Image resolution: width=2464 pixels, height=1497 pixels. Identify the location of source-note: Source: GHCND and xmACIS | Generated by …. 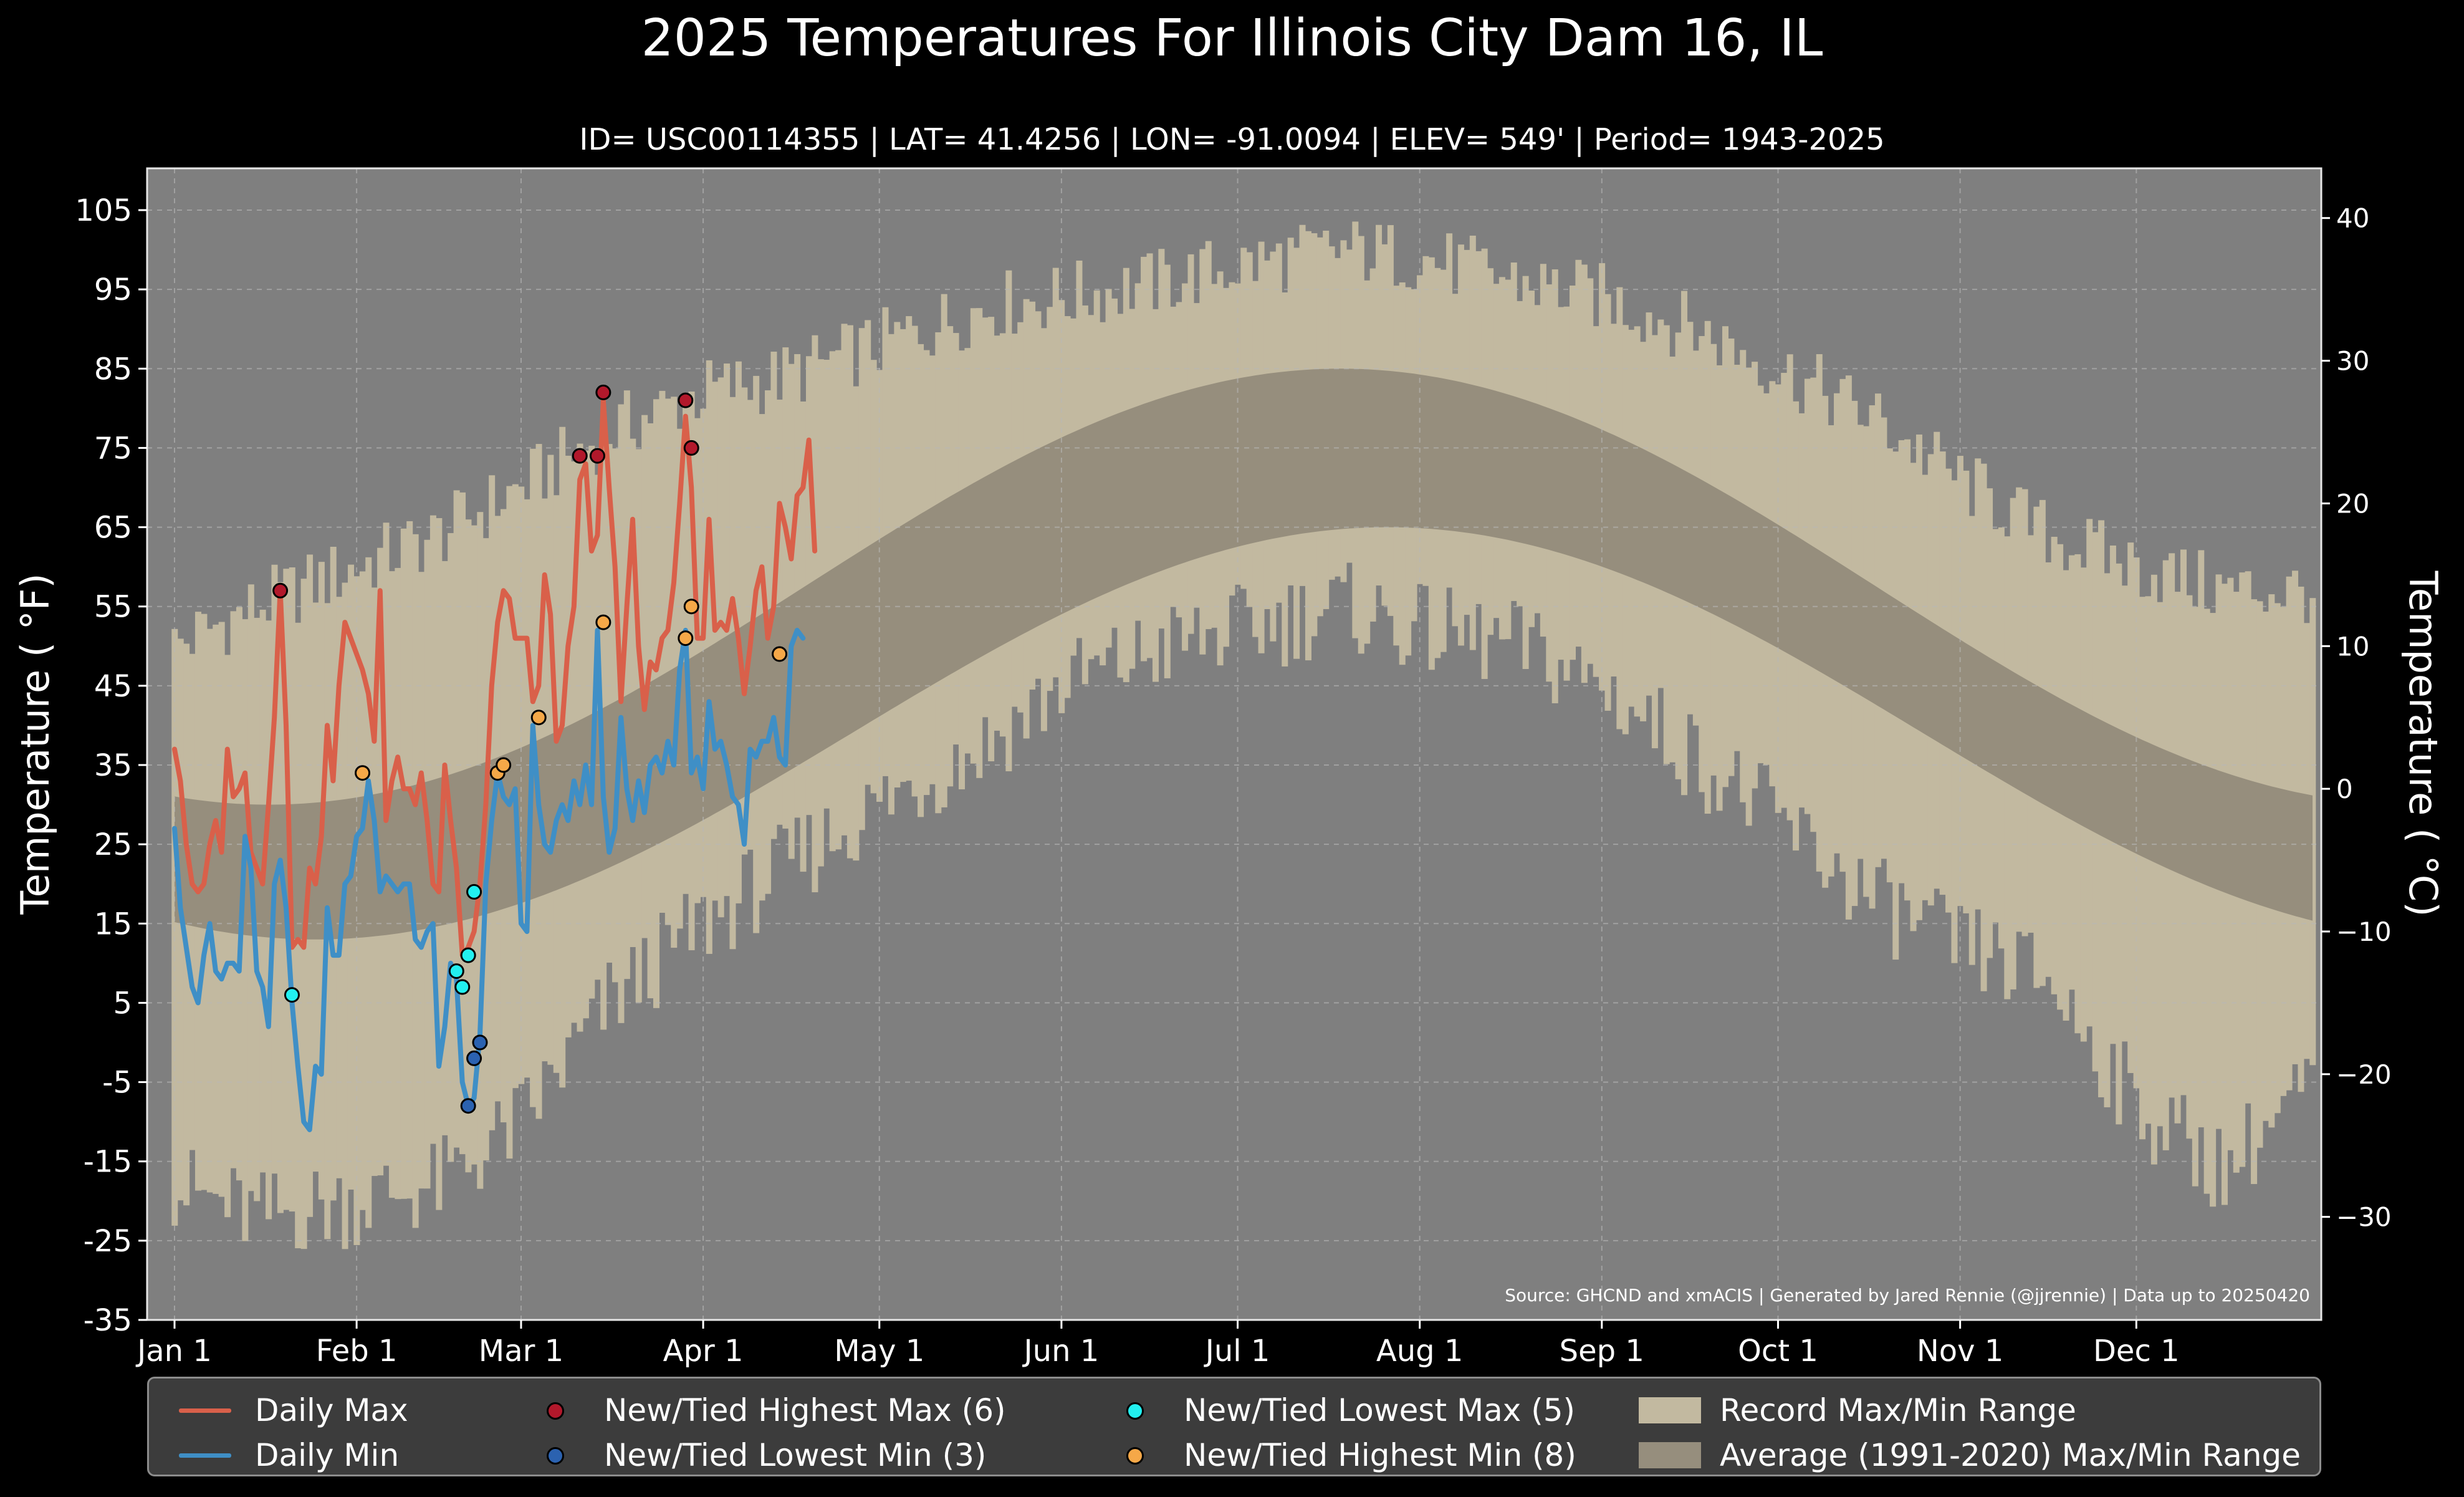
(1908, 1295).